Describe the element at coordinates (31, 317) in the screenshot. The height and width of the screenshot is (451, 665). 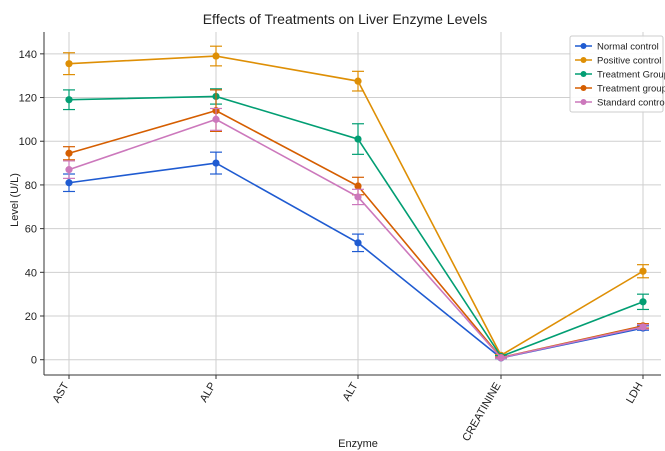
I see `y-tick-label: 20` at that location.